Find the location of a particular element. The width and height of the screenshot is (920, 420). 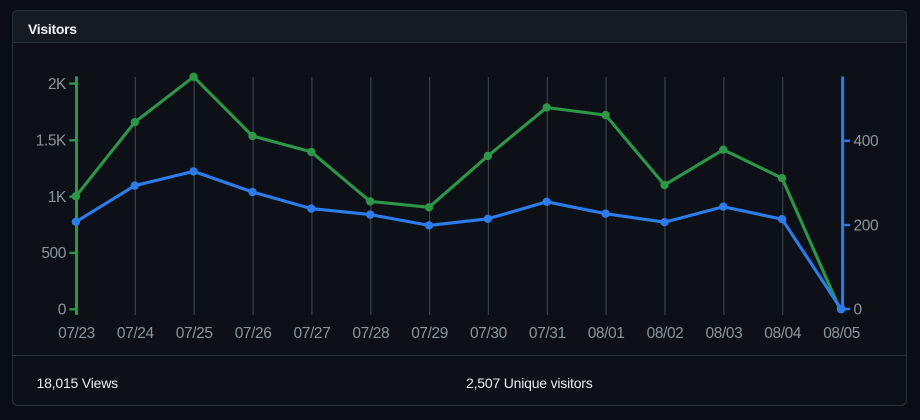

svg-text: 07/31 is located at coordinates (547, 333).